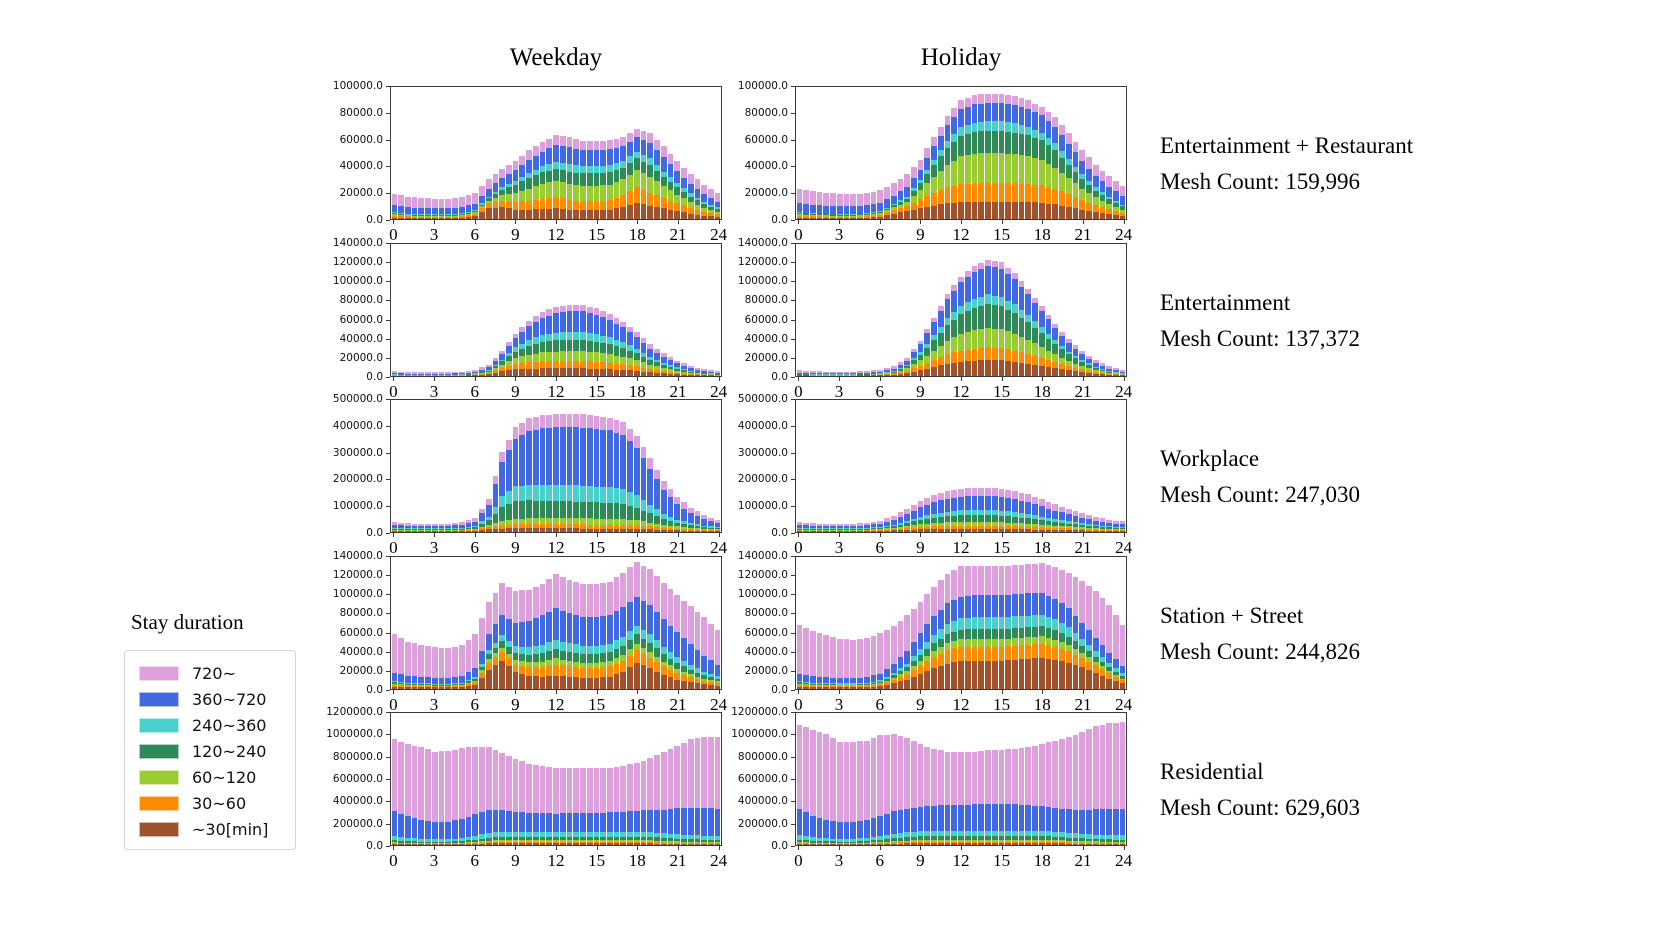 The height and width of the screenshot is (934, 1661). I want to click on x-tick-label: 12, so click(556, 391).